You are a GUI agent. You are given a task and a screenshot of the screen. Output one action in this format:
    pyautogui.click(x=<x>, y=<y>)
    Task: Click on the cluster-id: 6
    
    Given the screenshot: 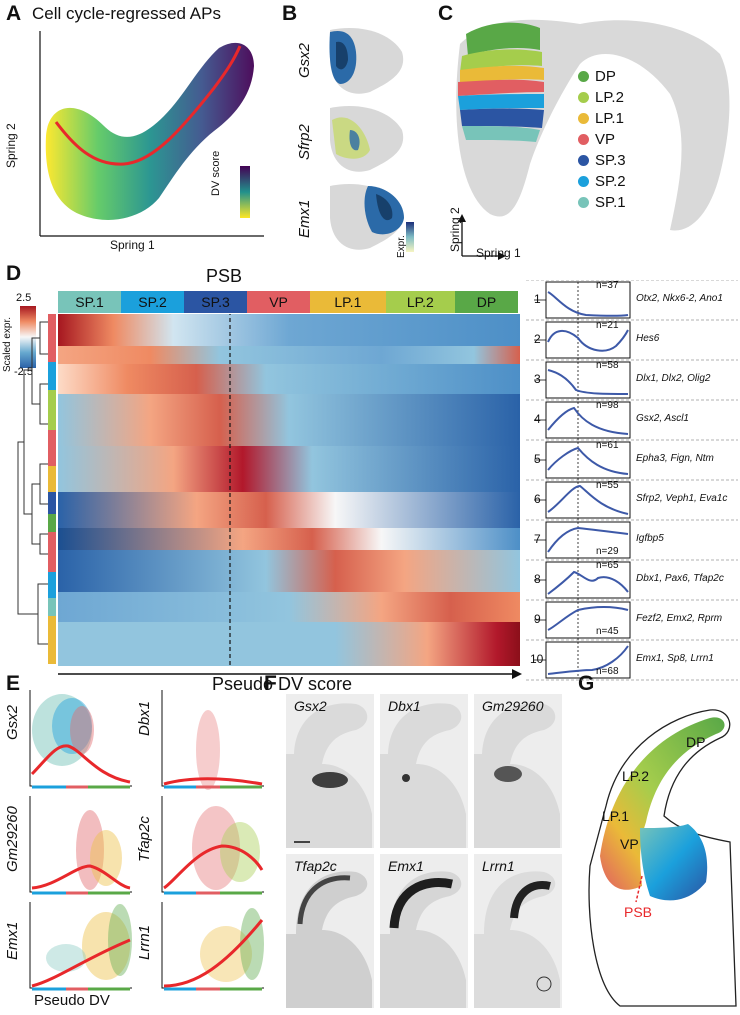 What is the action you would take?
    pyautogui.click(x=537, y=499)
    